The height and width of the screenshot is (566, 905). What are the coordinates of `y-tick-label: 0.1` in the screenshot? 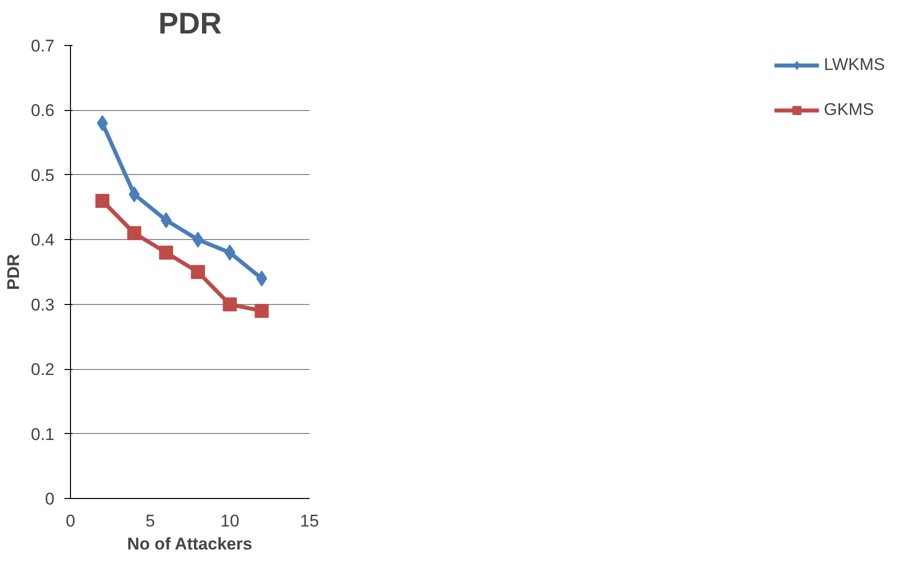 It's located at (42, 434).